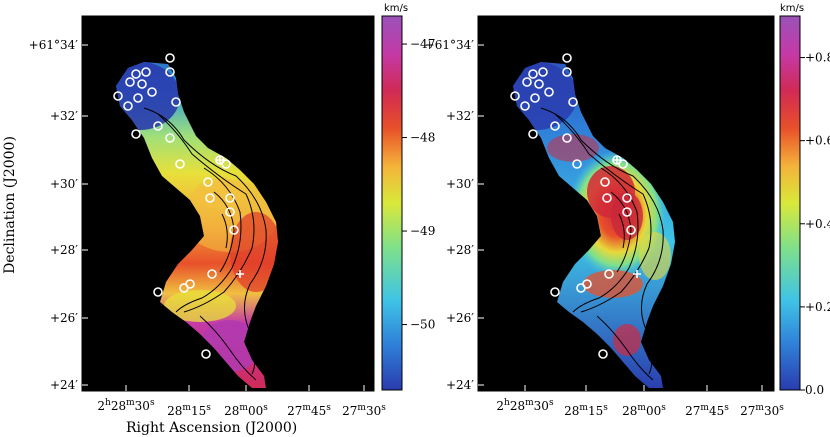  I want to click on colorbar-tick-label: −50, so click(422, 325).